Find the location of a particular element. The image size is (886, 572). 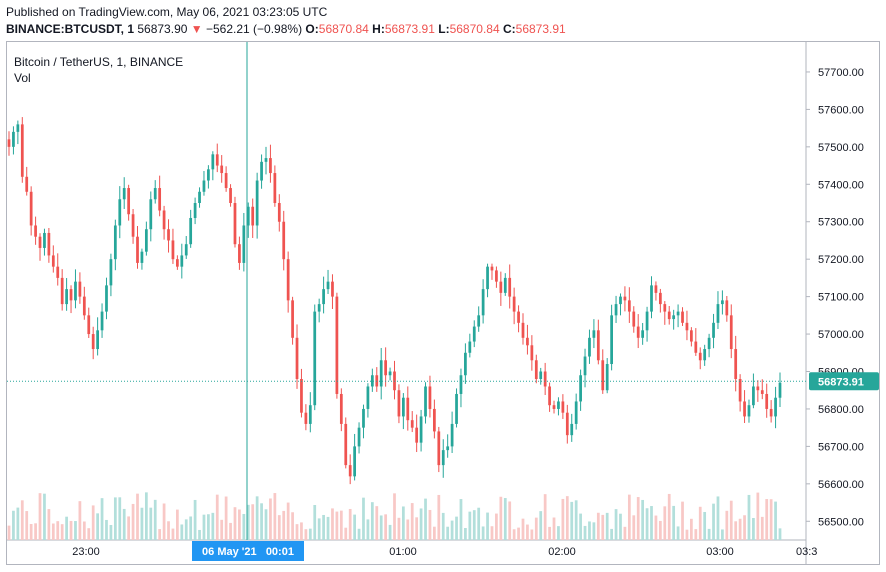

price-tick-label: 57700.00 is located at coordinates (841, 73).